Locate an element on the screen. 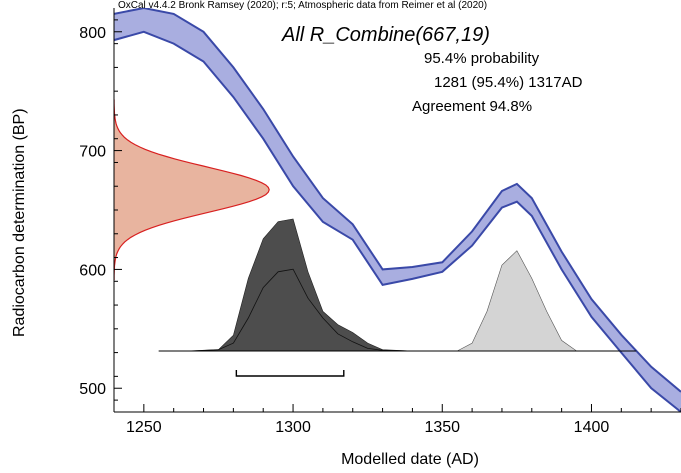  x-tick-label: 1250 is located at coordinates (144, 427).